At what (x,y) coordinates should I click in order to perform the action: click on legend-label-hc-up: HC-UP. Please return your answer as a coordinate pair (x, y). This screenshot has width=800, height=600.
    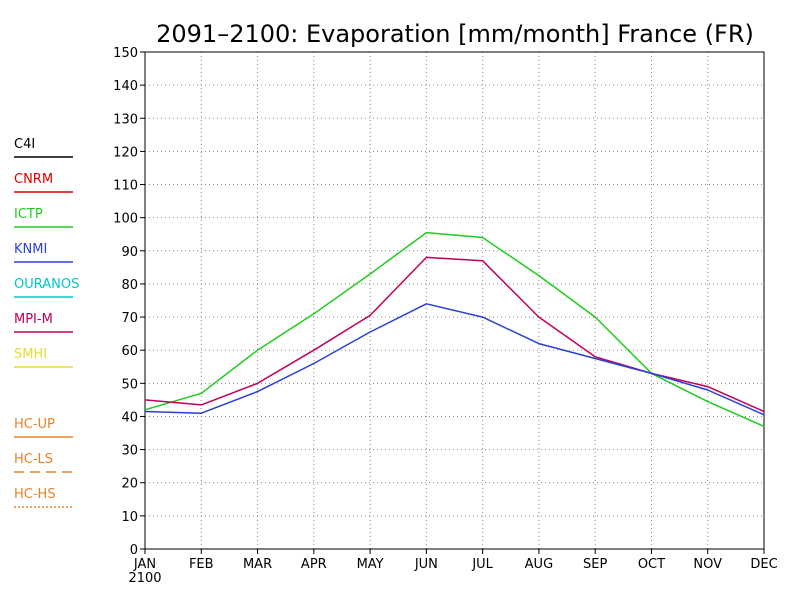
    Looking at the image, I should click on (34, 424).